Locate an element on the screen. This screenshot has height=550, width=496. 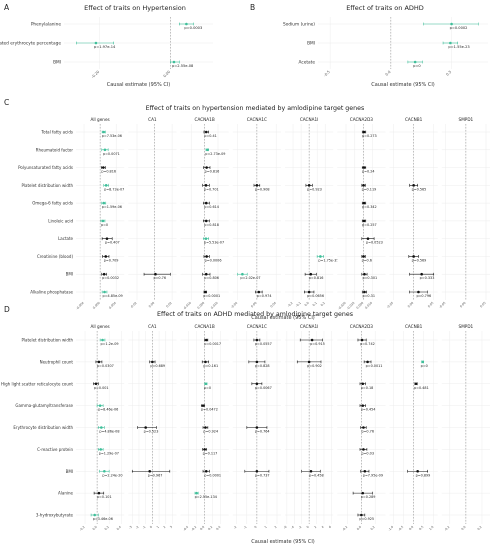
panel-title: Effect of traits on Hypertension is located at coordinates (135, 8).